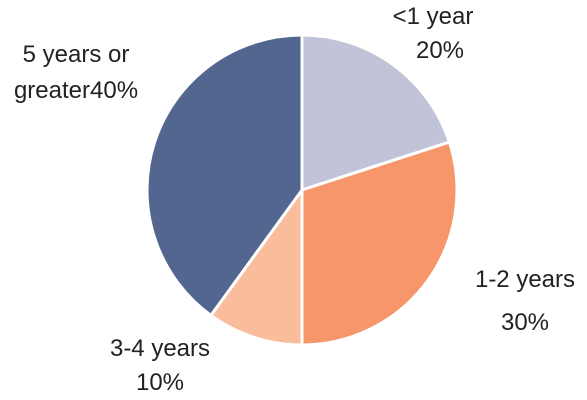 This screenshot has width=587, height=400. I want to click on slice-label-name: 1-2 years, so click(525, 279).